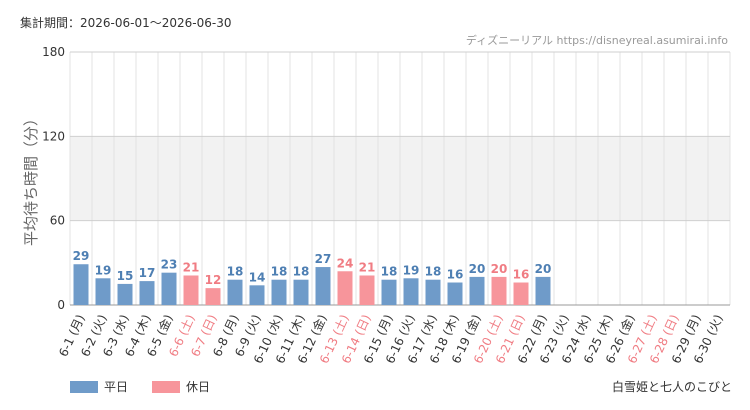  What do you see at coordinates (323, 259) in the screenshot?
I see `data-label: 27` at bounding box center [323, 259].